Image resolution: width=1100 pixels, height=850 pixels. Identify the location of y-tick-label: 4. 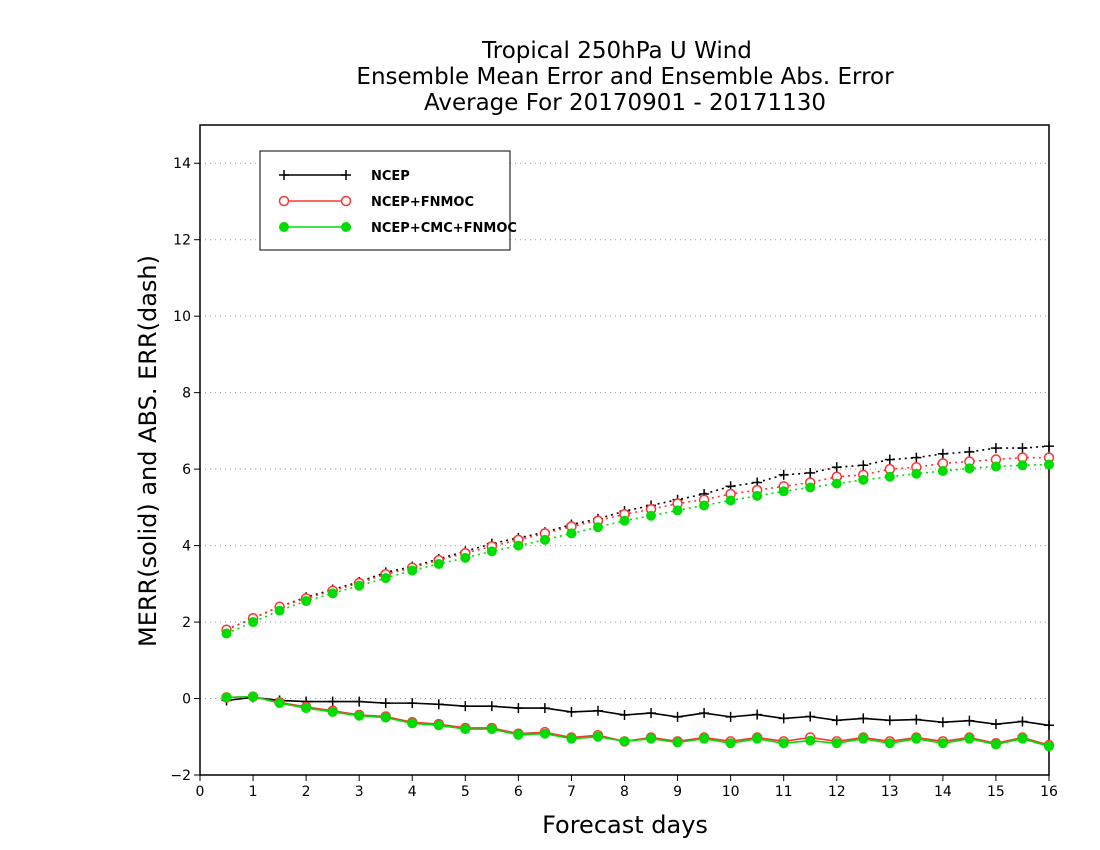
(186, 547).